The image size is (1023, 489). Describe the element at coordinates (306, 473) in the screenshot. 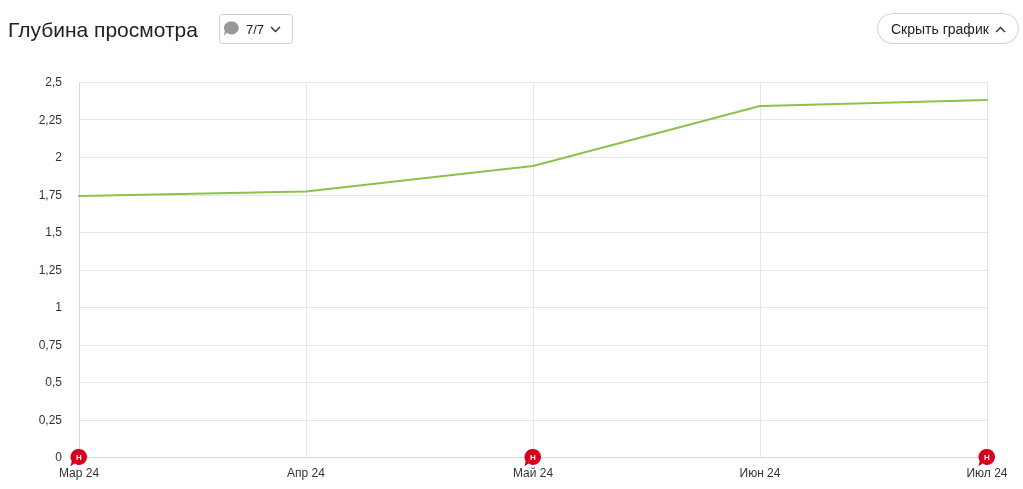

I see `x-tick-label: Апр 24` at that location.